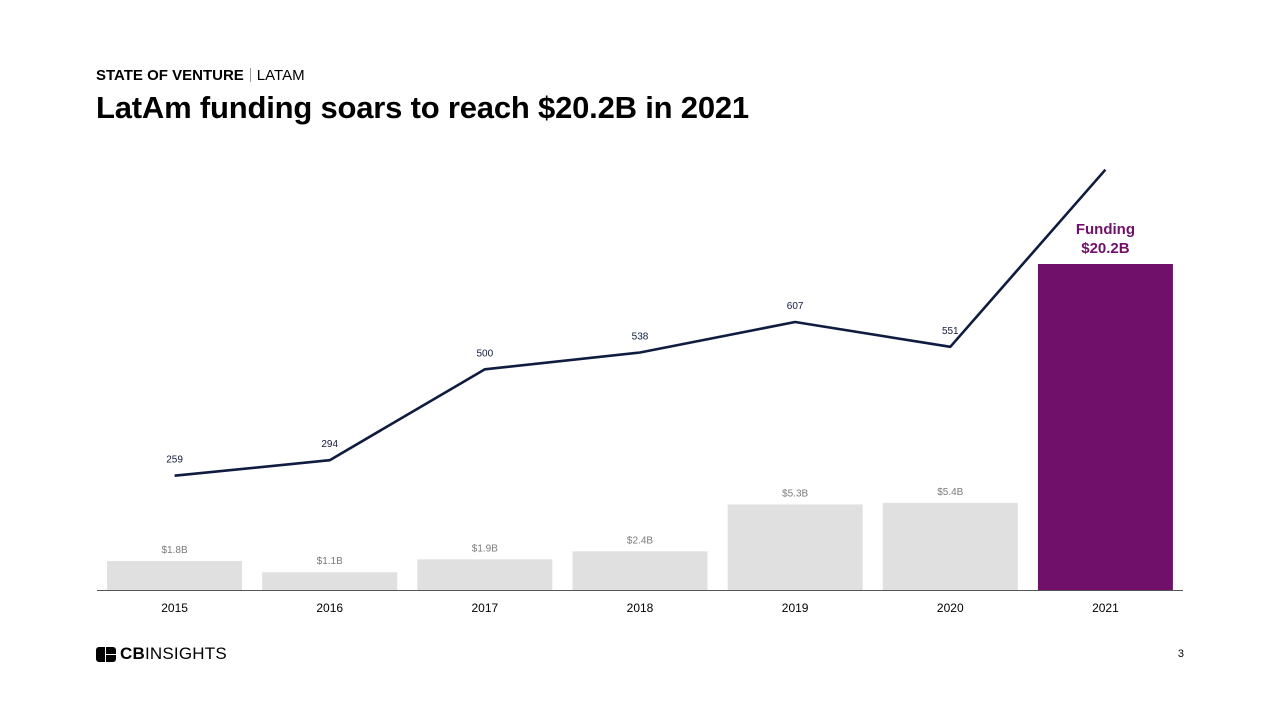 Image resolution: width=1280 pixels, height=720 pixels. Describe the element at coordinates (1105, 218) in the screenshot. I see `deals-callout-value: 952` at that location.